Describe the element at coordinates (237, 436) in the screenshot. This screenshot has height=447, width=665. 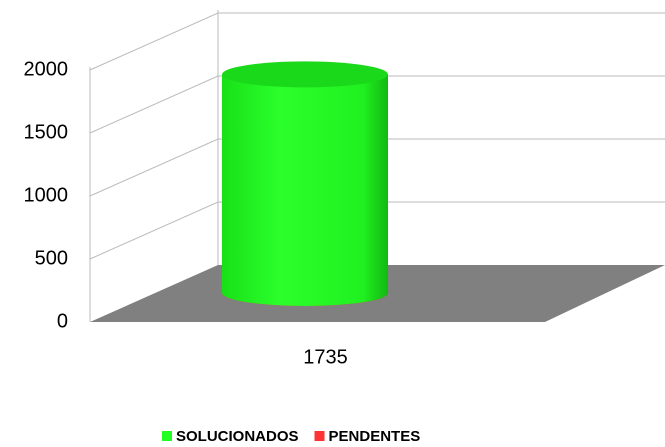
I see `legend-label: SOLUCIONADOS` at that location.